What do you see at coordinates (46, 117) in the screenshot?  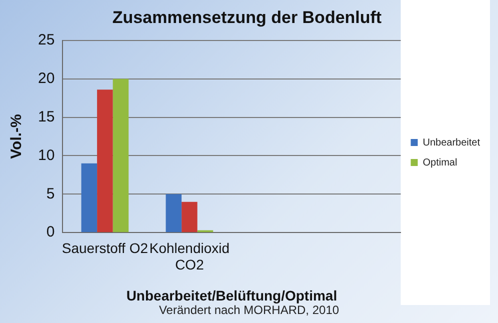 I see `y-tick-label: 15` at bounding box center [46, 117].